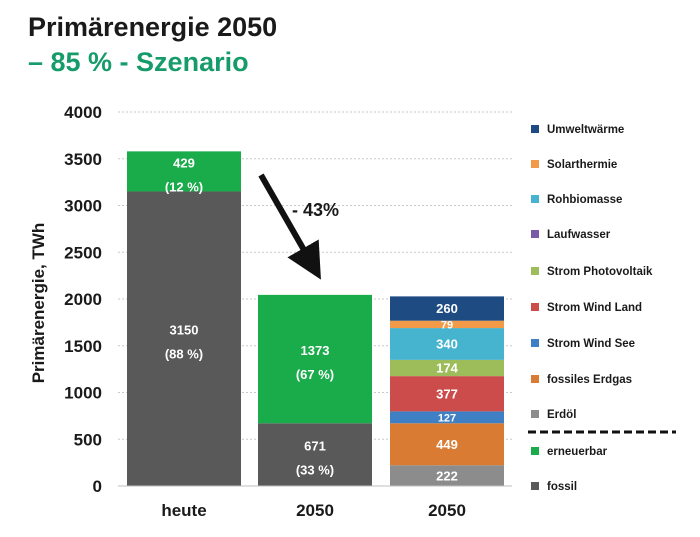 The image size is (700, 537). What do you see at coordinates (315, 446) in the screenshot?
I see `bar-value-label: 671` at bounding box center [315, 446].